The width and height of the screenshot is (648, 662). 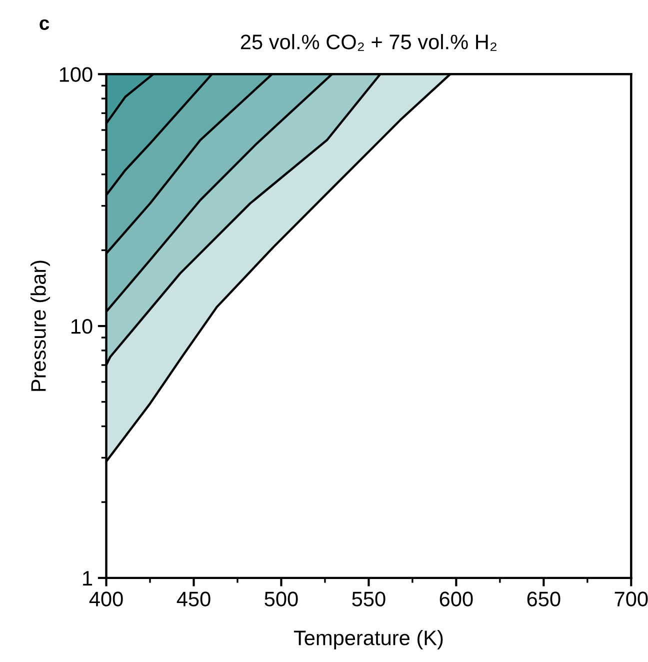 What do you see at coordinates (76, 74) in the screenshot?
I see `y-tick-label: 100` at bounding box center [76, 74].